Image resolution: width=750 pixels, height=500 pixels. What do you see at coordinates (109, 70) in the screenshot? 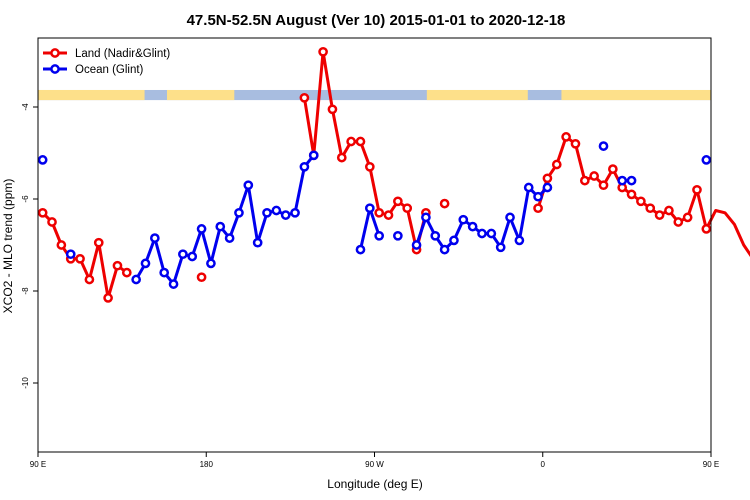
I see `legend-label-ocean: Ocean (Glint)` at bounding box center [109, 70].